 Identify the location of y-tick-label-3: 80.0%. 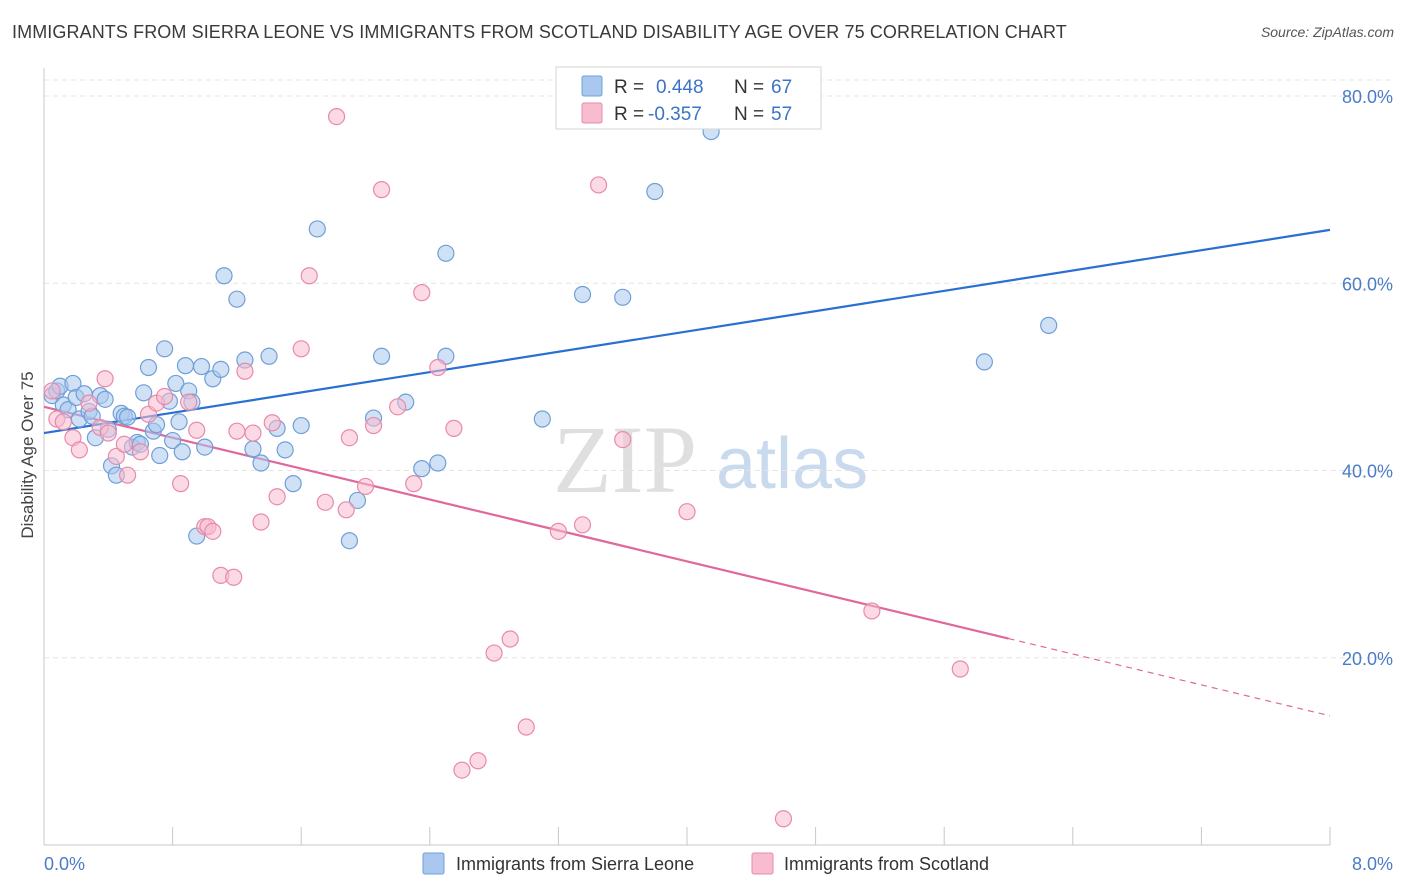
(1367, 97).